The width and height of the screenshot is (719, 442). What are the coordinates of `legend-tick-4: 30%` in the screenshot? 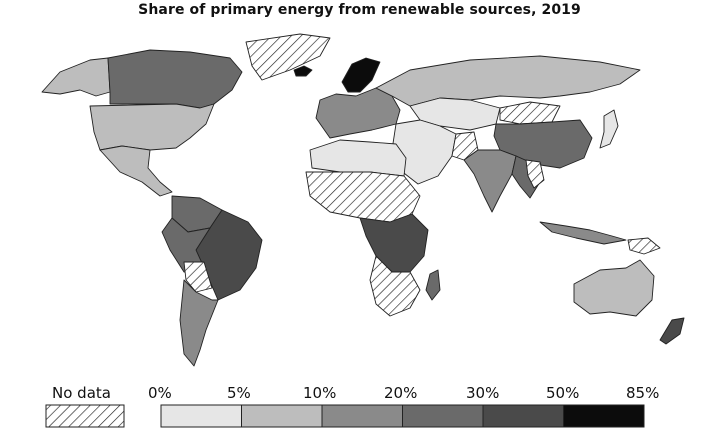 It's located at (483, 393).